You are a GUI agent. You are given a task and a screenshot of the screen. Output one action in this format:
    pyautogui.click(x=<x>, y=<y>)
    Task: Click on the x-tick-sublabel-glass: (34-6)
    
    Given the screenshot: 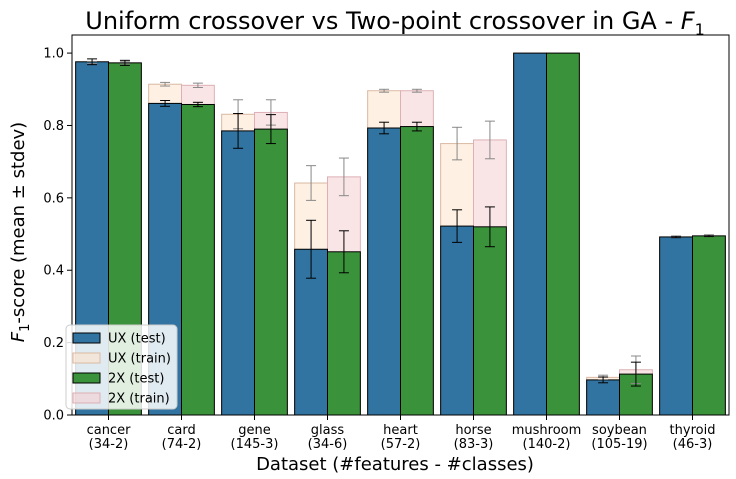 What is the action you would take?
    pyautogui.click(x=328, y=444)
    